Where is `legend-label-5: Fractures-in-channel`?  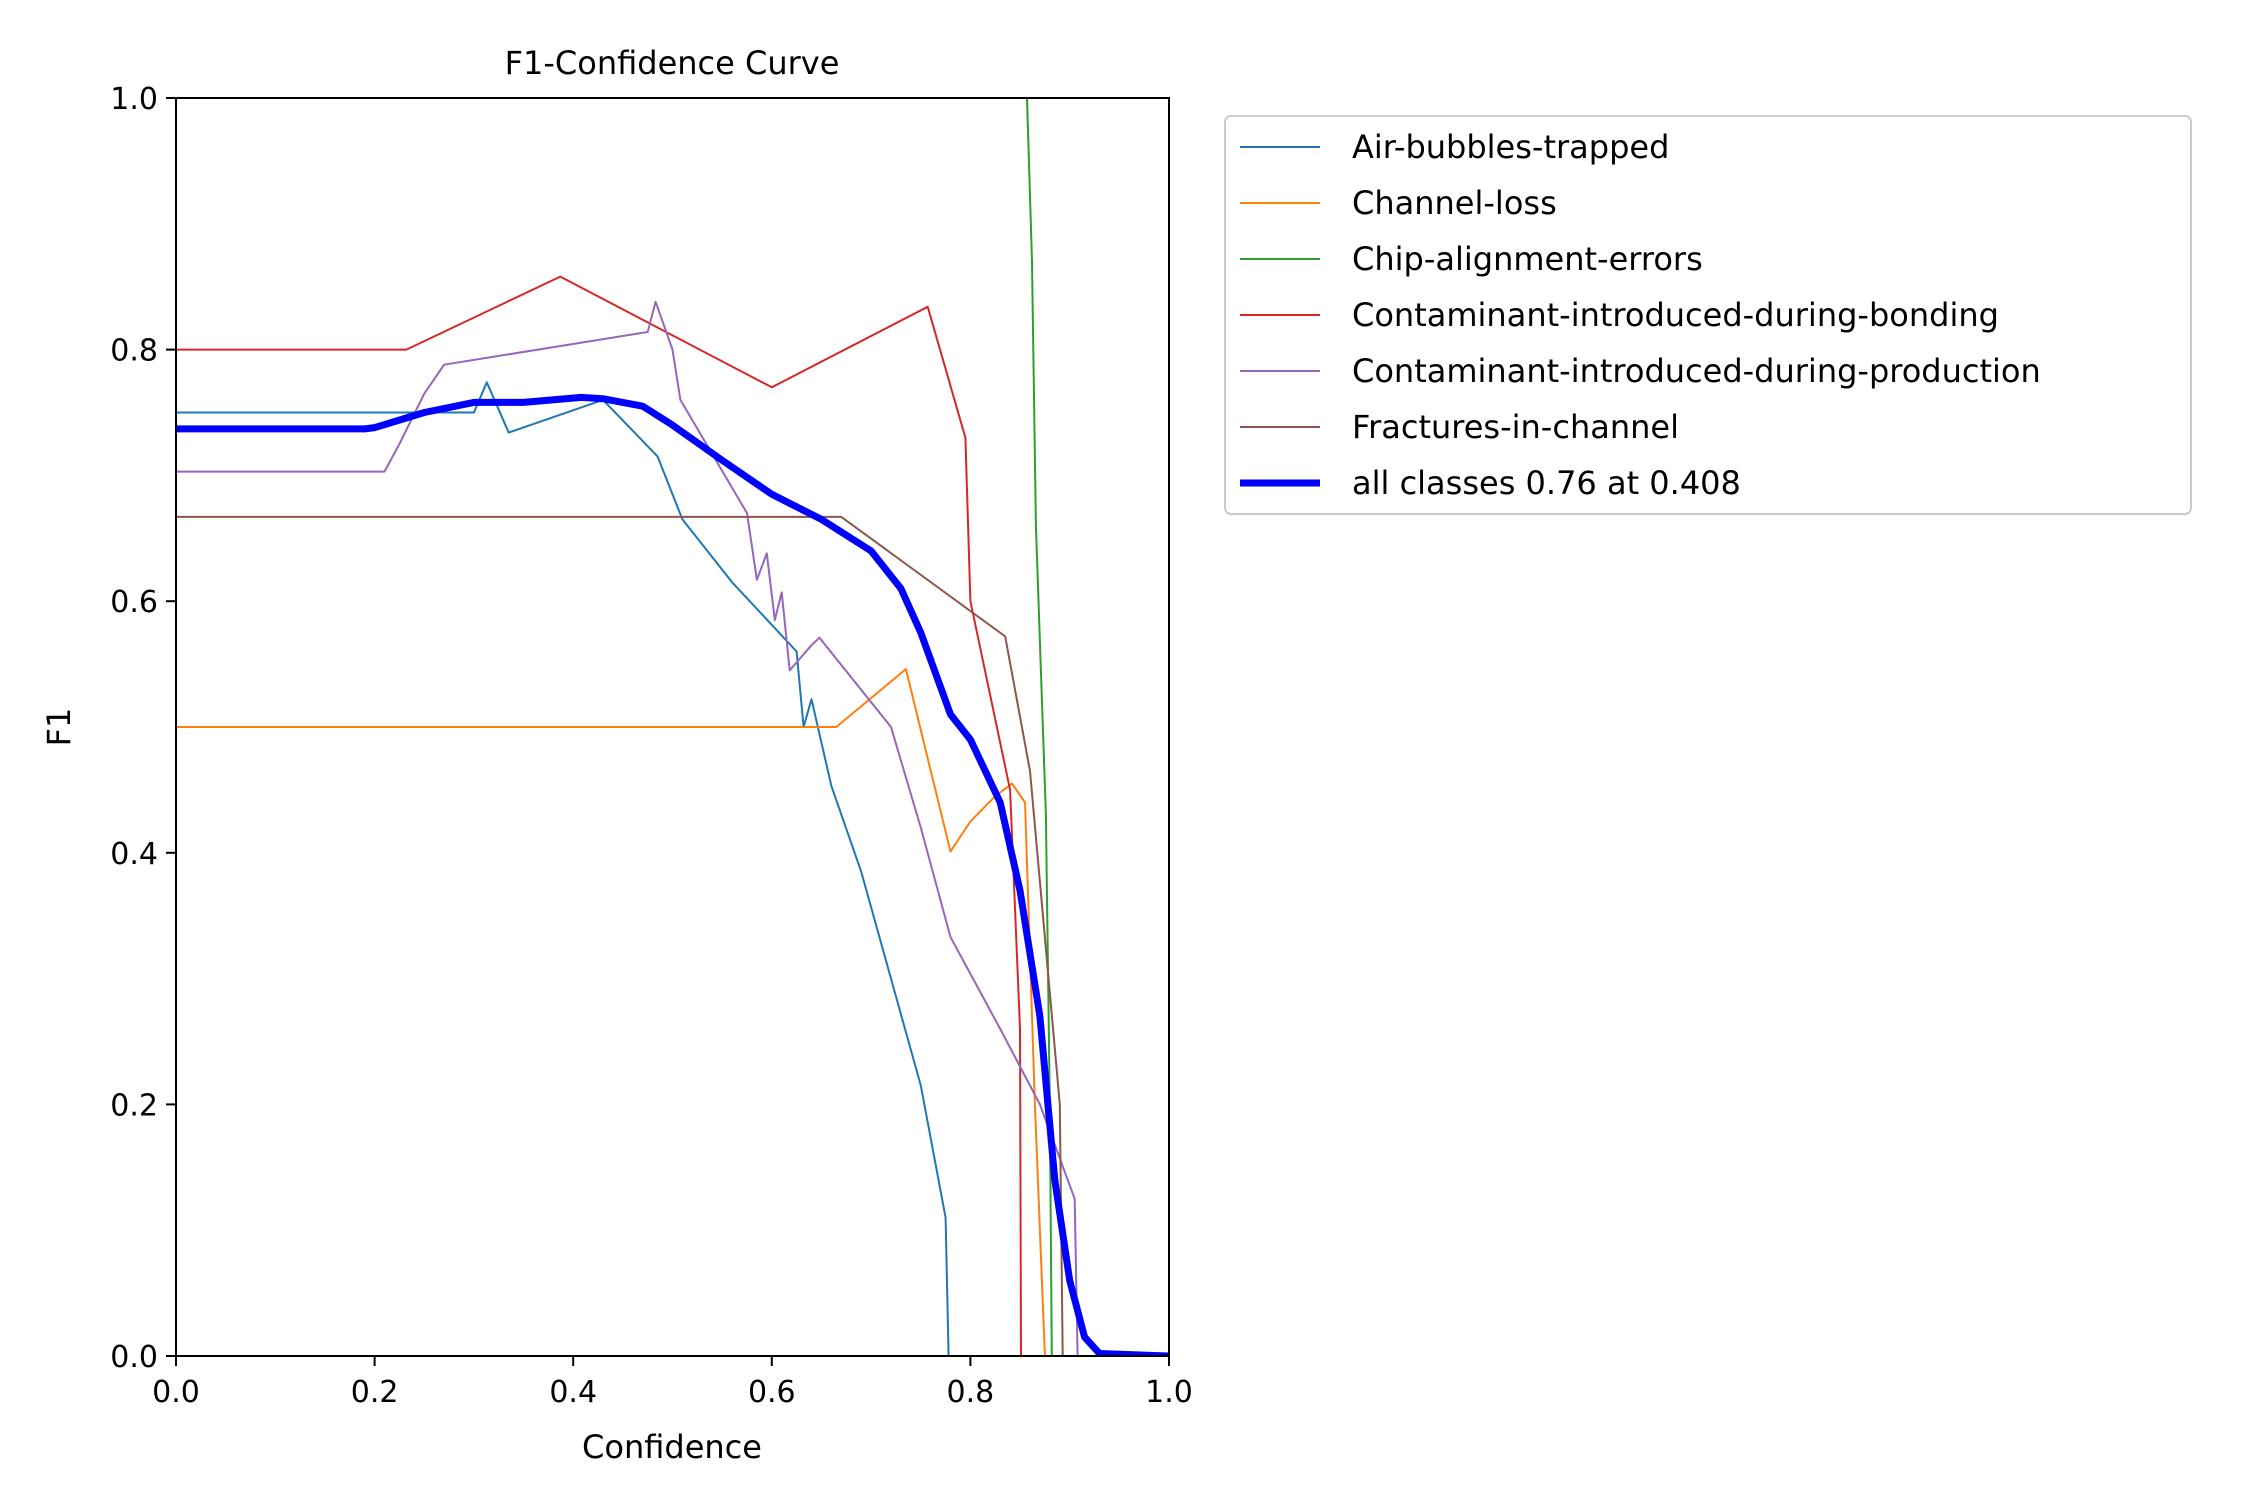
legend-label-5: Fractures-in-channel is located at coordinates (1515, 427).